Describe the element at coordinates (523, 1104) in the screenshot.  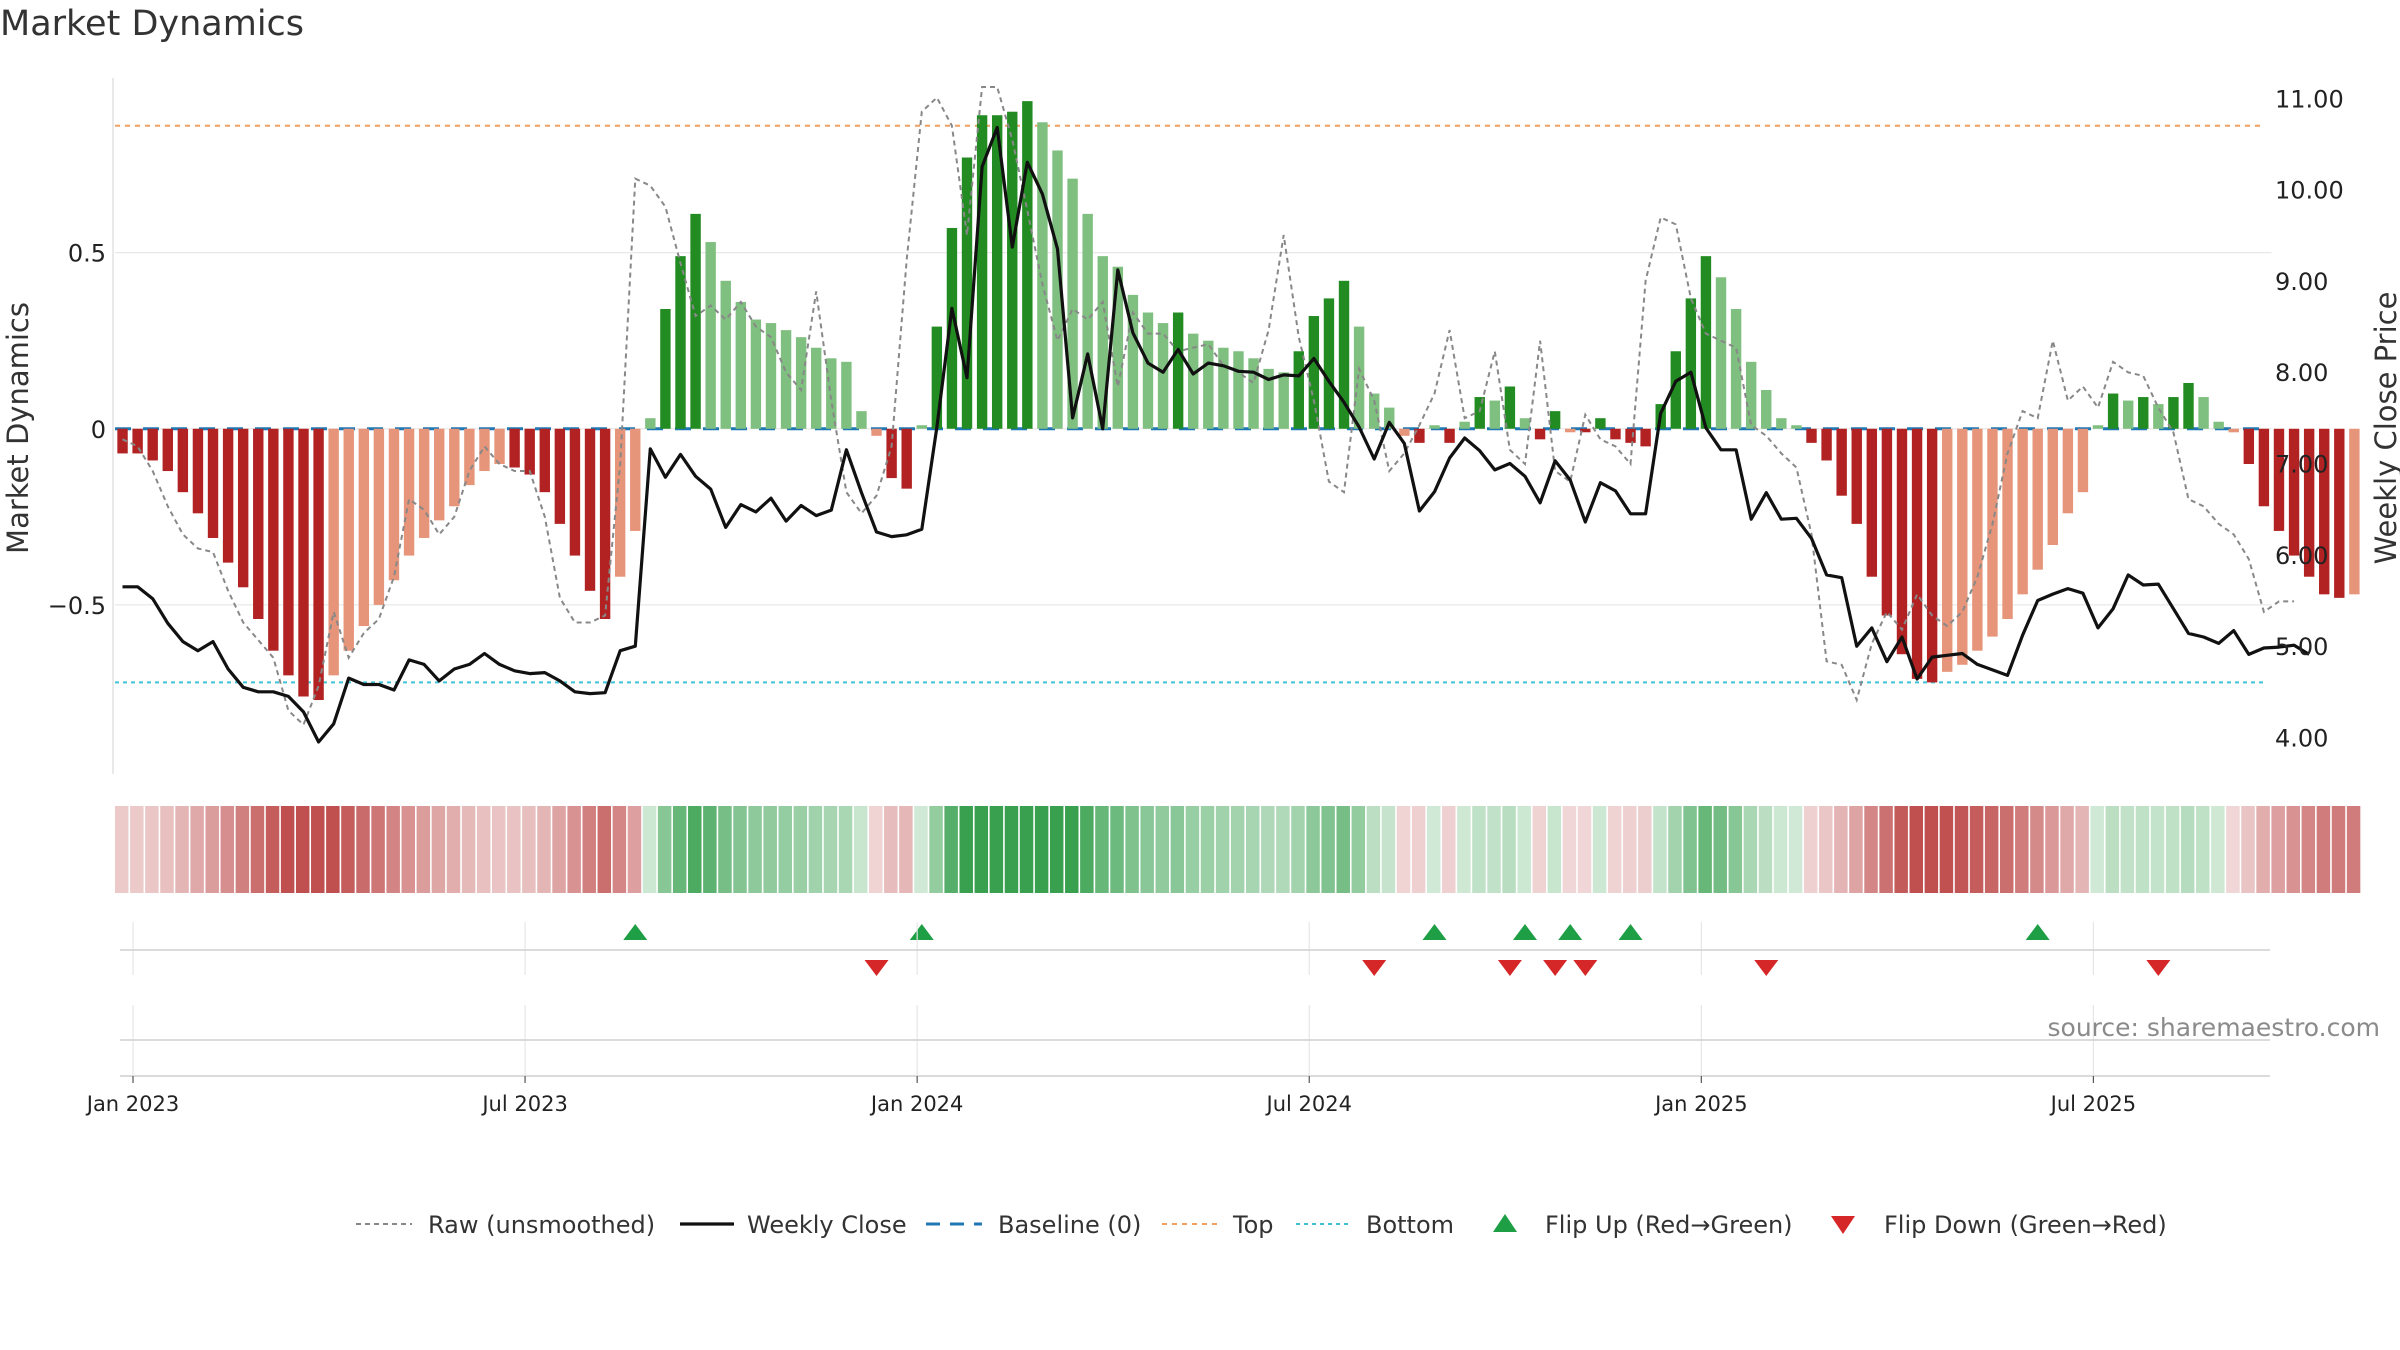
I see `date-tick-label: Jul 2023` at that location.